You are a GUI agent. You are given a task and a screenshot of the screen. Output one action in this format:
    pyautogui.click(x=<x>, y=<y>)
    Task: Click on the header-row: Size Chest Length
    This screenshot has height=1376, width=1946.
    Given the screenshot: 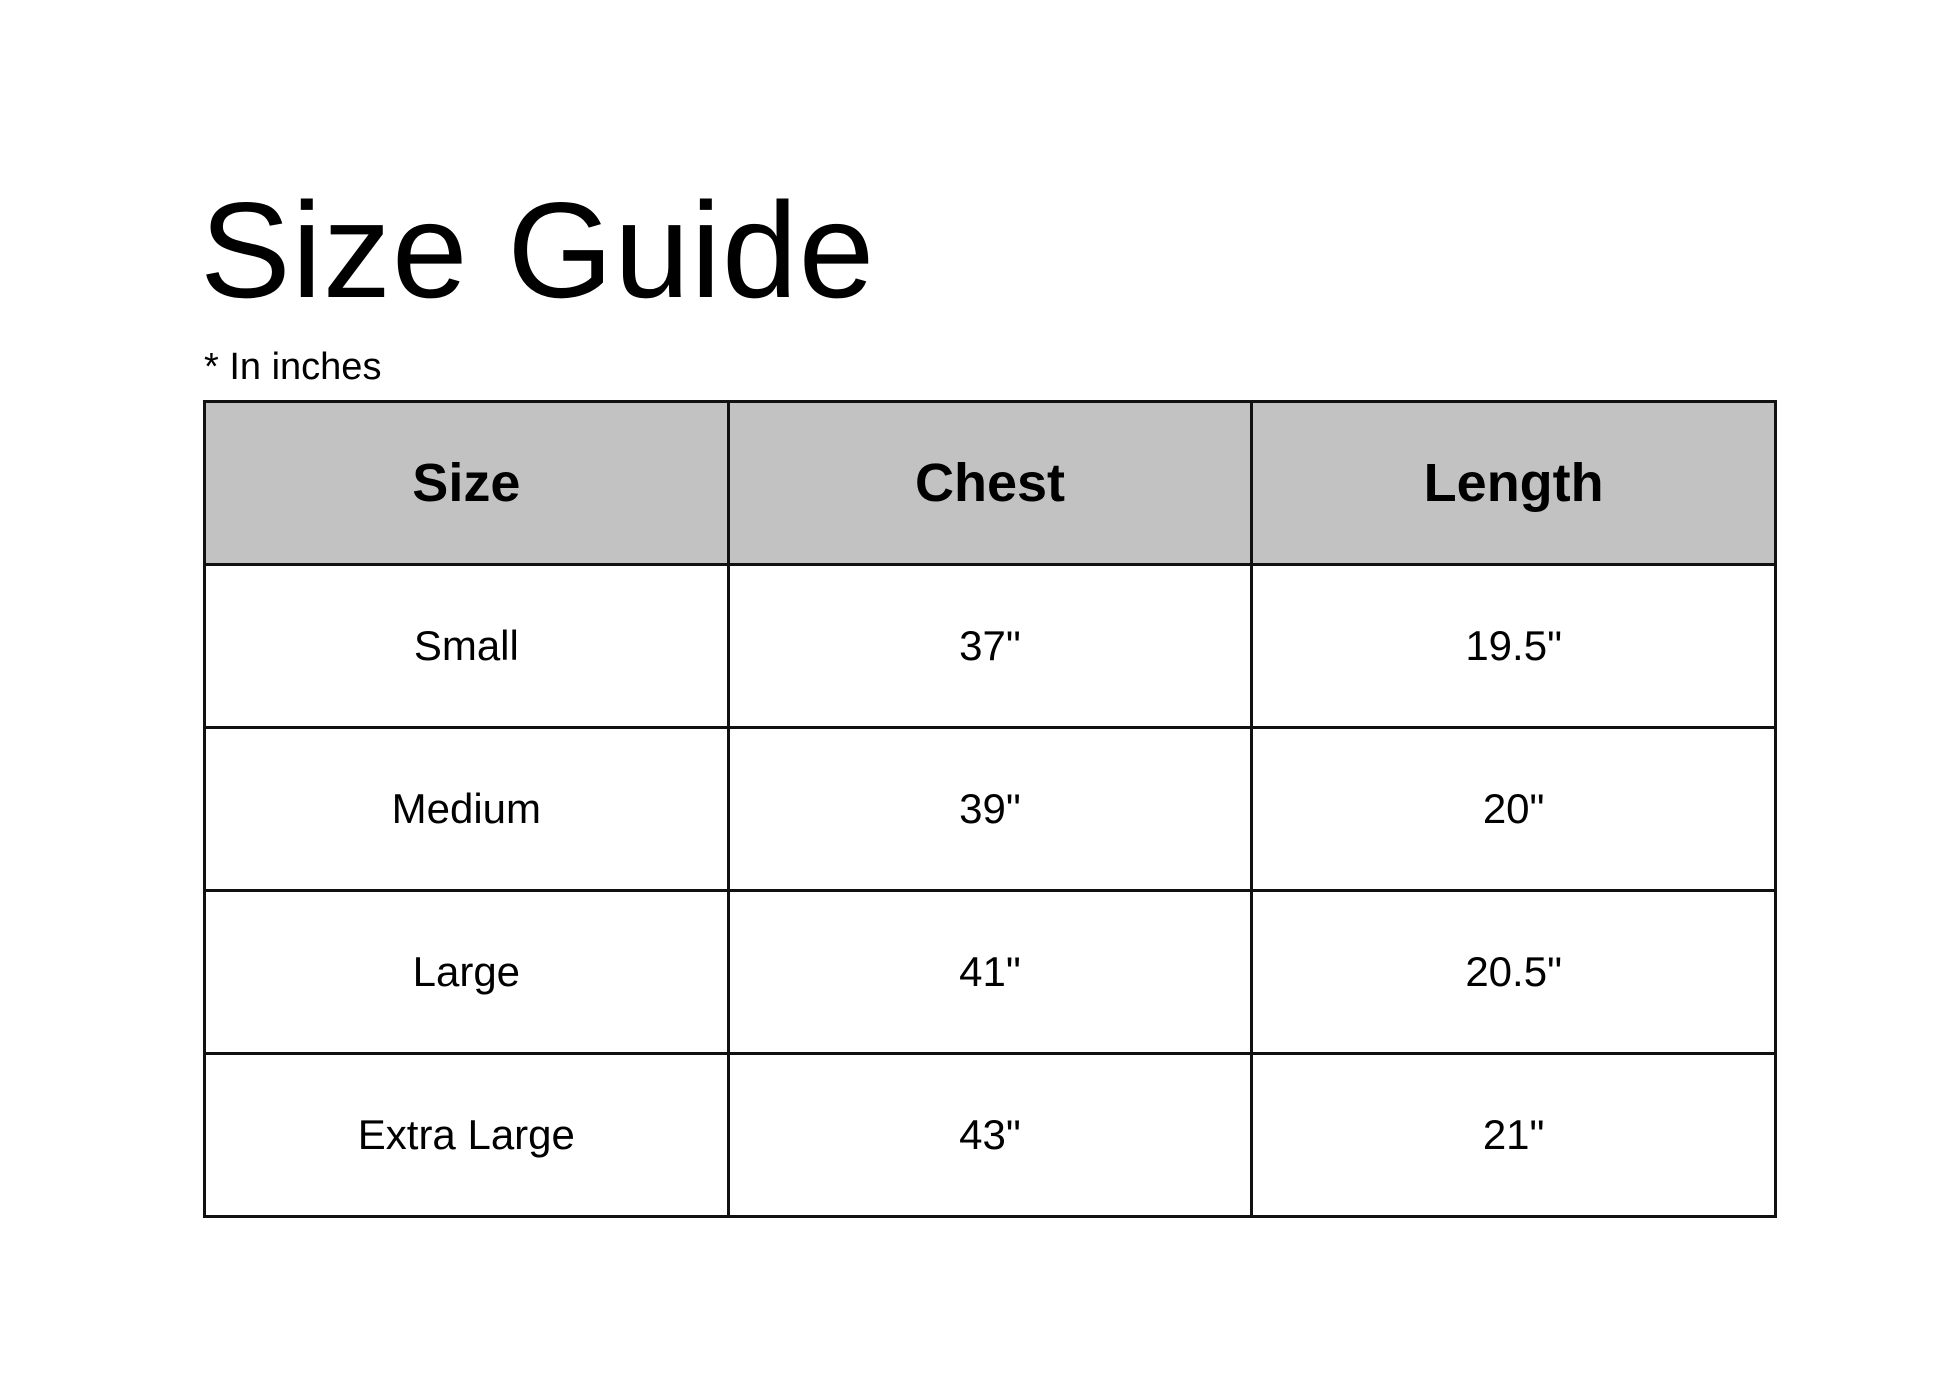 What is the action you would take?
    pyautogui.click(x=990, y=483)
    